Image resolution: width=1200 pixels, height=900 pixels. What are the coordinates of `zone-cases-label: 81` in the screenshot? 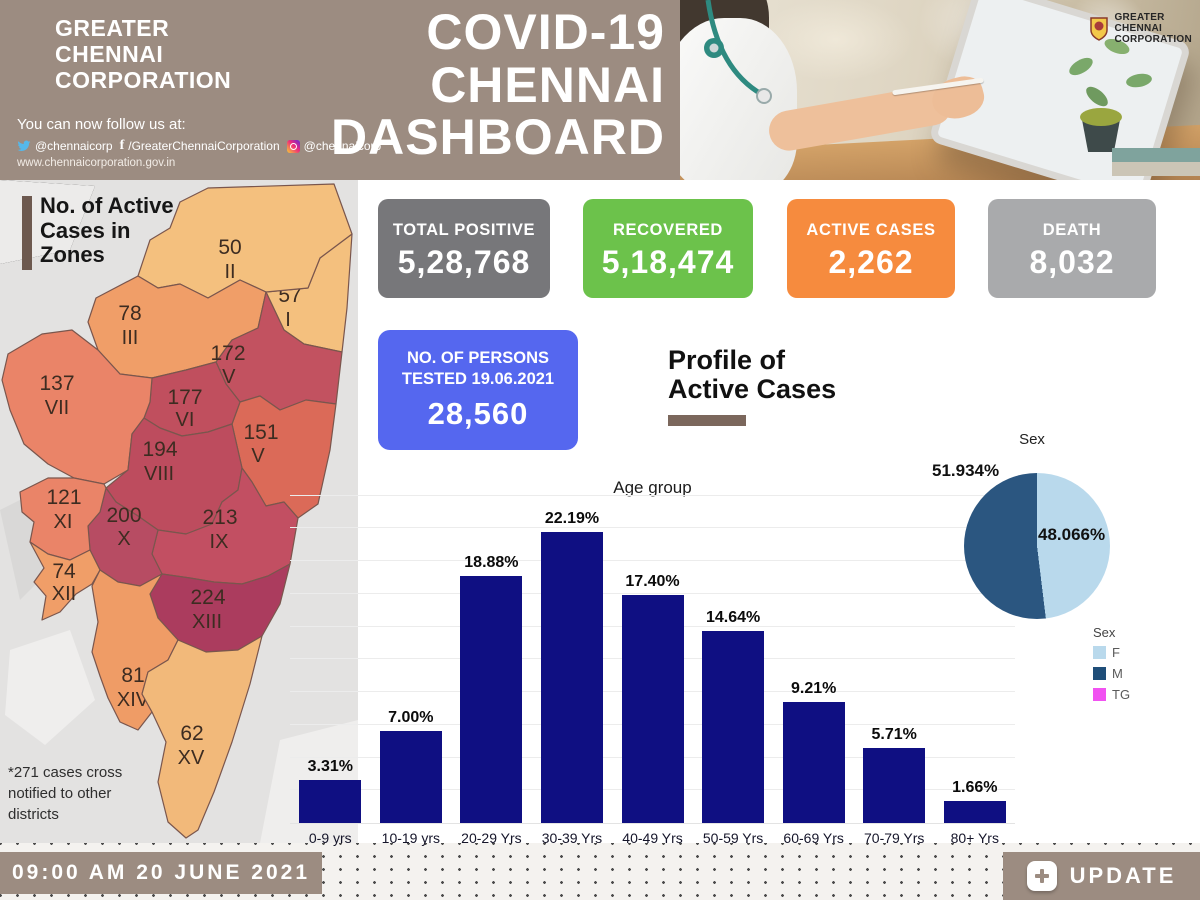 It's located at (132, 675).